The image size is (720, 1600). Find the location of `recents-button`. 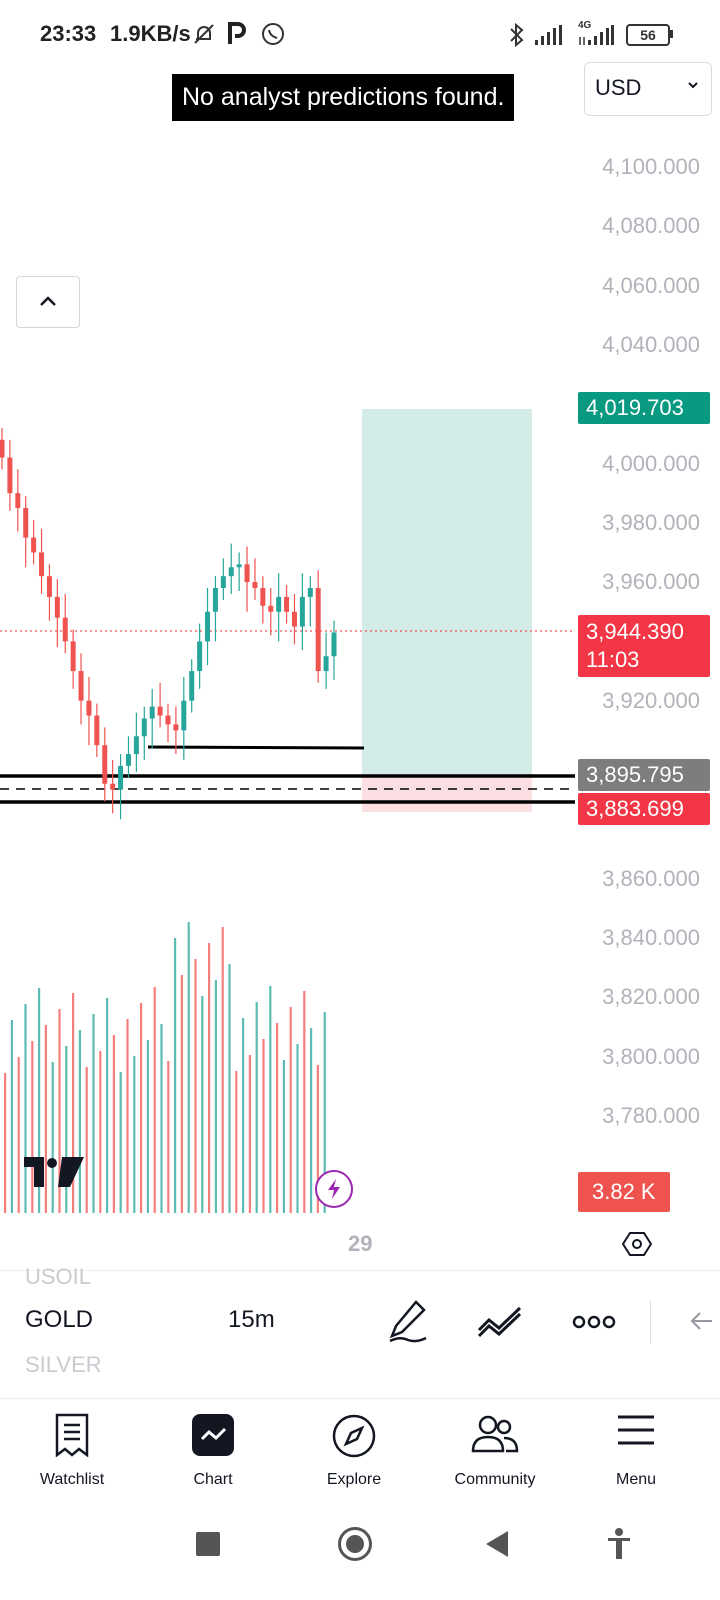

recents-button is located at coordinates (208, 1544).